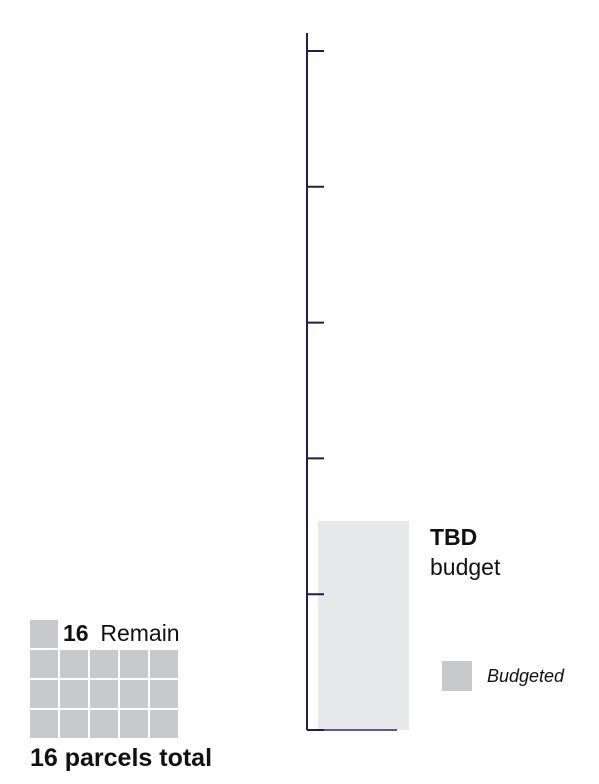 The height and width of the screenshot is (784, 599). I want to click on bar-budgeted, so click(363, 625).